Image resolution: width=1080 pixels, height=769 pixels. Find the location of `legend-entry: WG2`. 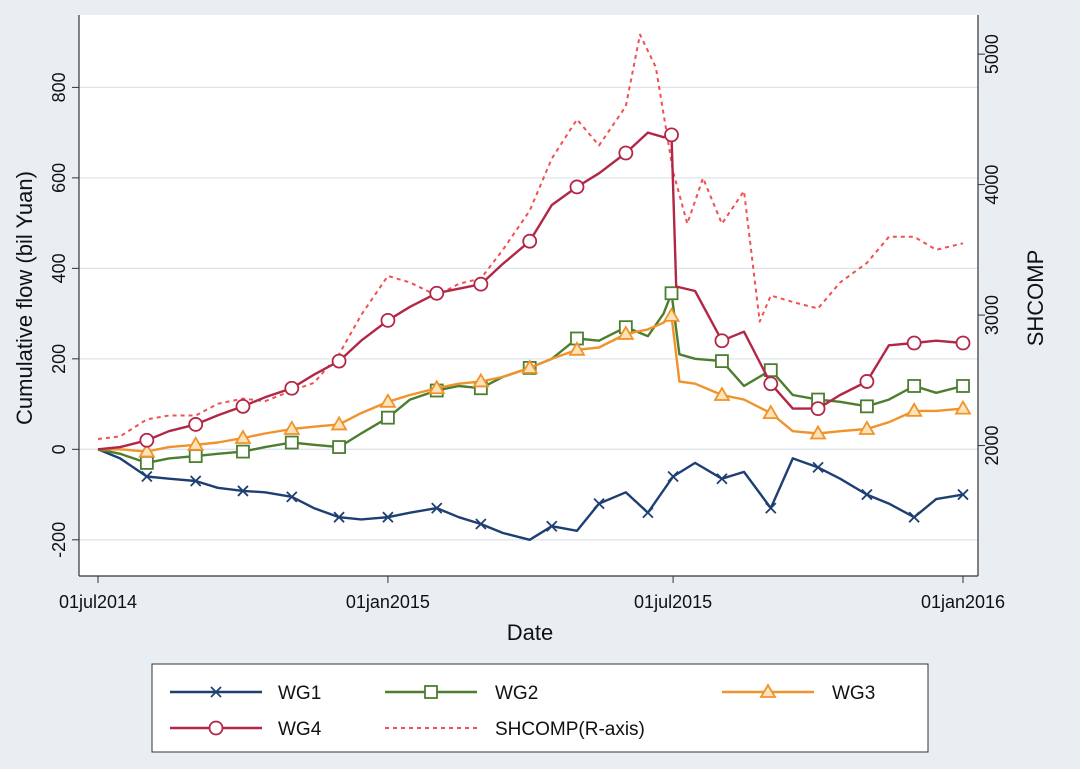

legend-entry: WG2 is located at coordinates (461, 693).